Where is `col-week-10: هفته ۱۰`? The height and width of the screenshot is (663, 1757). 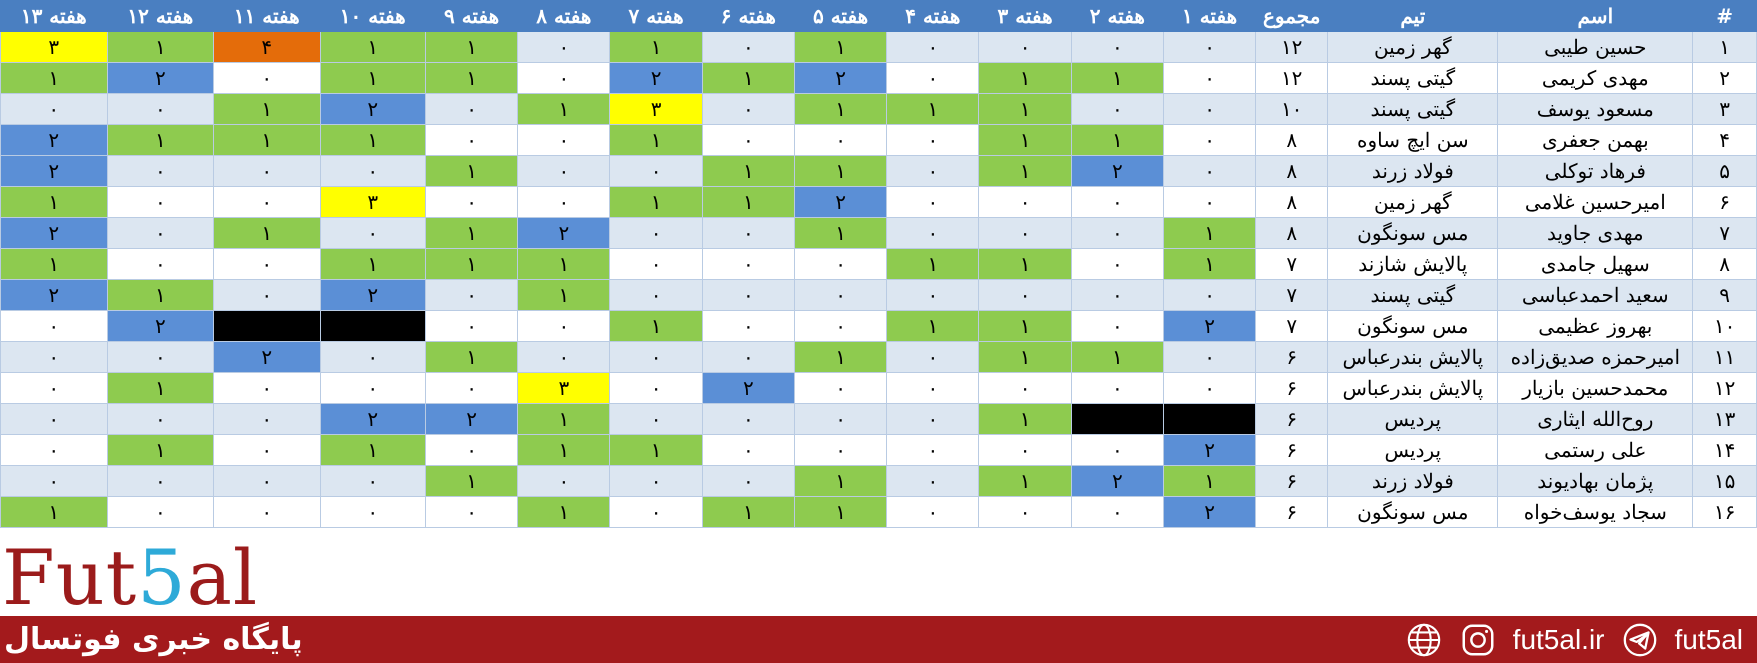
col-week-10: هفته ۱۰ is located at coordinates (372, 16).